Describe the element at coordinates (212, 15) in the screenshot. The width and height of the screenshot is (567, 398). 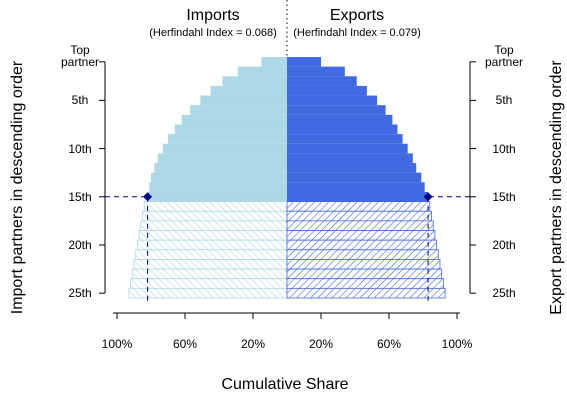
I see `panel-title: Imports` at that location.